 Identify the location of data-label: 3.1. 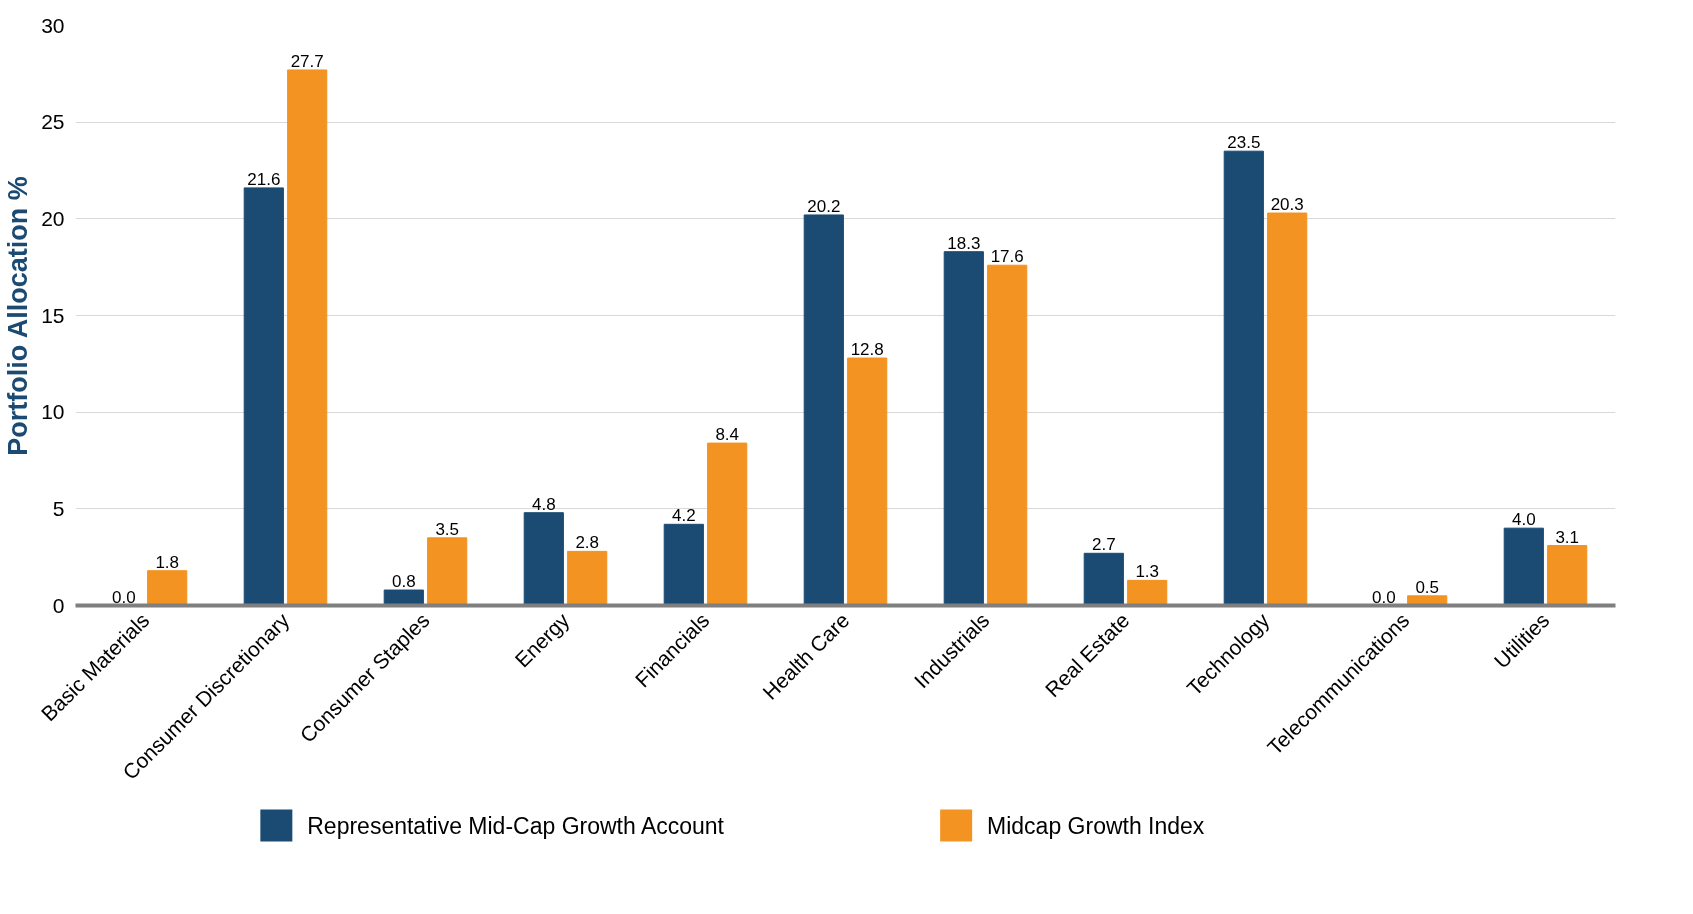
(1567, 537).